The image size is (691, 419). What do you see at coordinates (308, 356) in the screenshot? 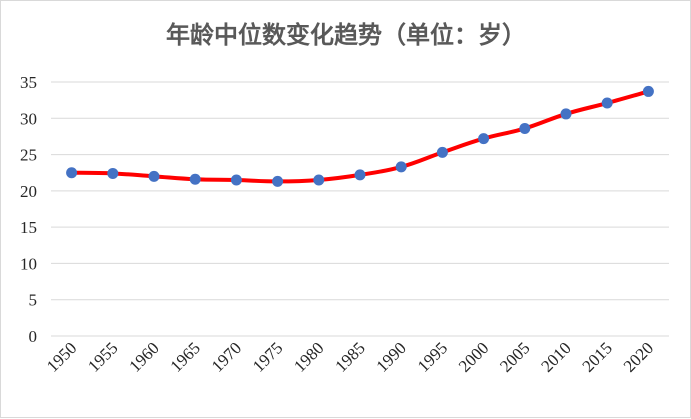
I see `x-tick-label: 1980` at bounding box center [308, 356].